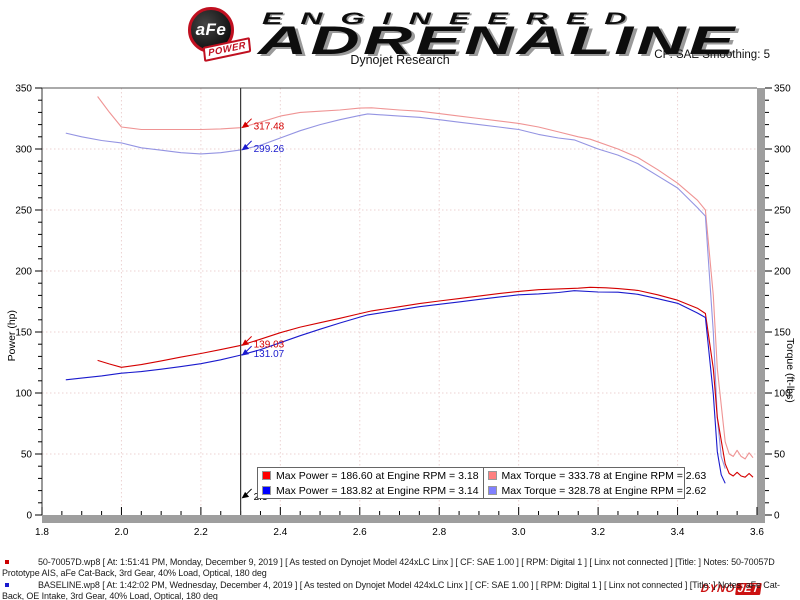 Image resolution: width=800 pixels, height=600 pixels. I want to click on legend-swatch-blue, so click(266, 490).